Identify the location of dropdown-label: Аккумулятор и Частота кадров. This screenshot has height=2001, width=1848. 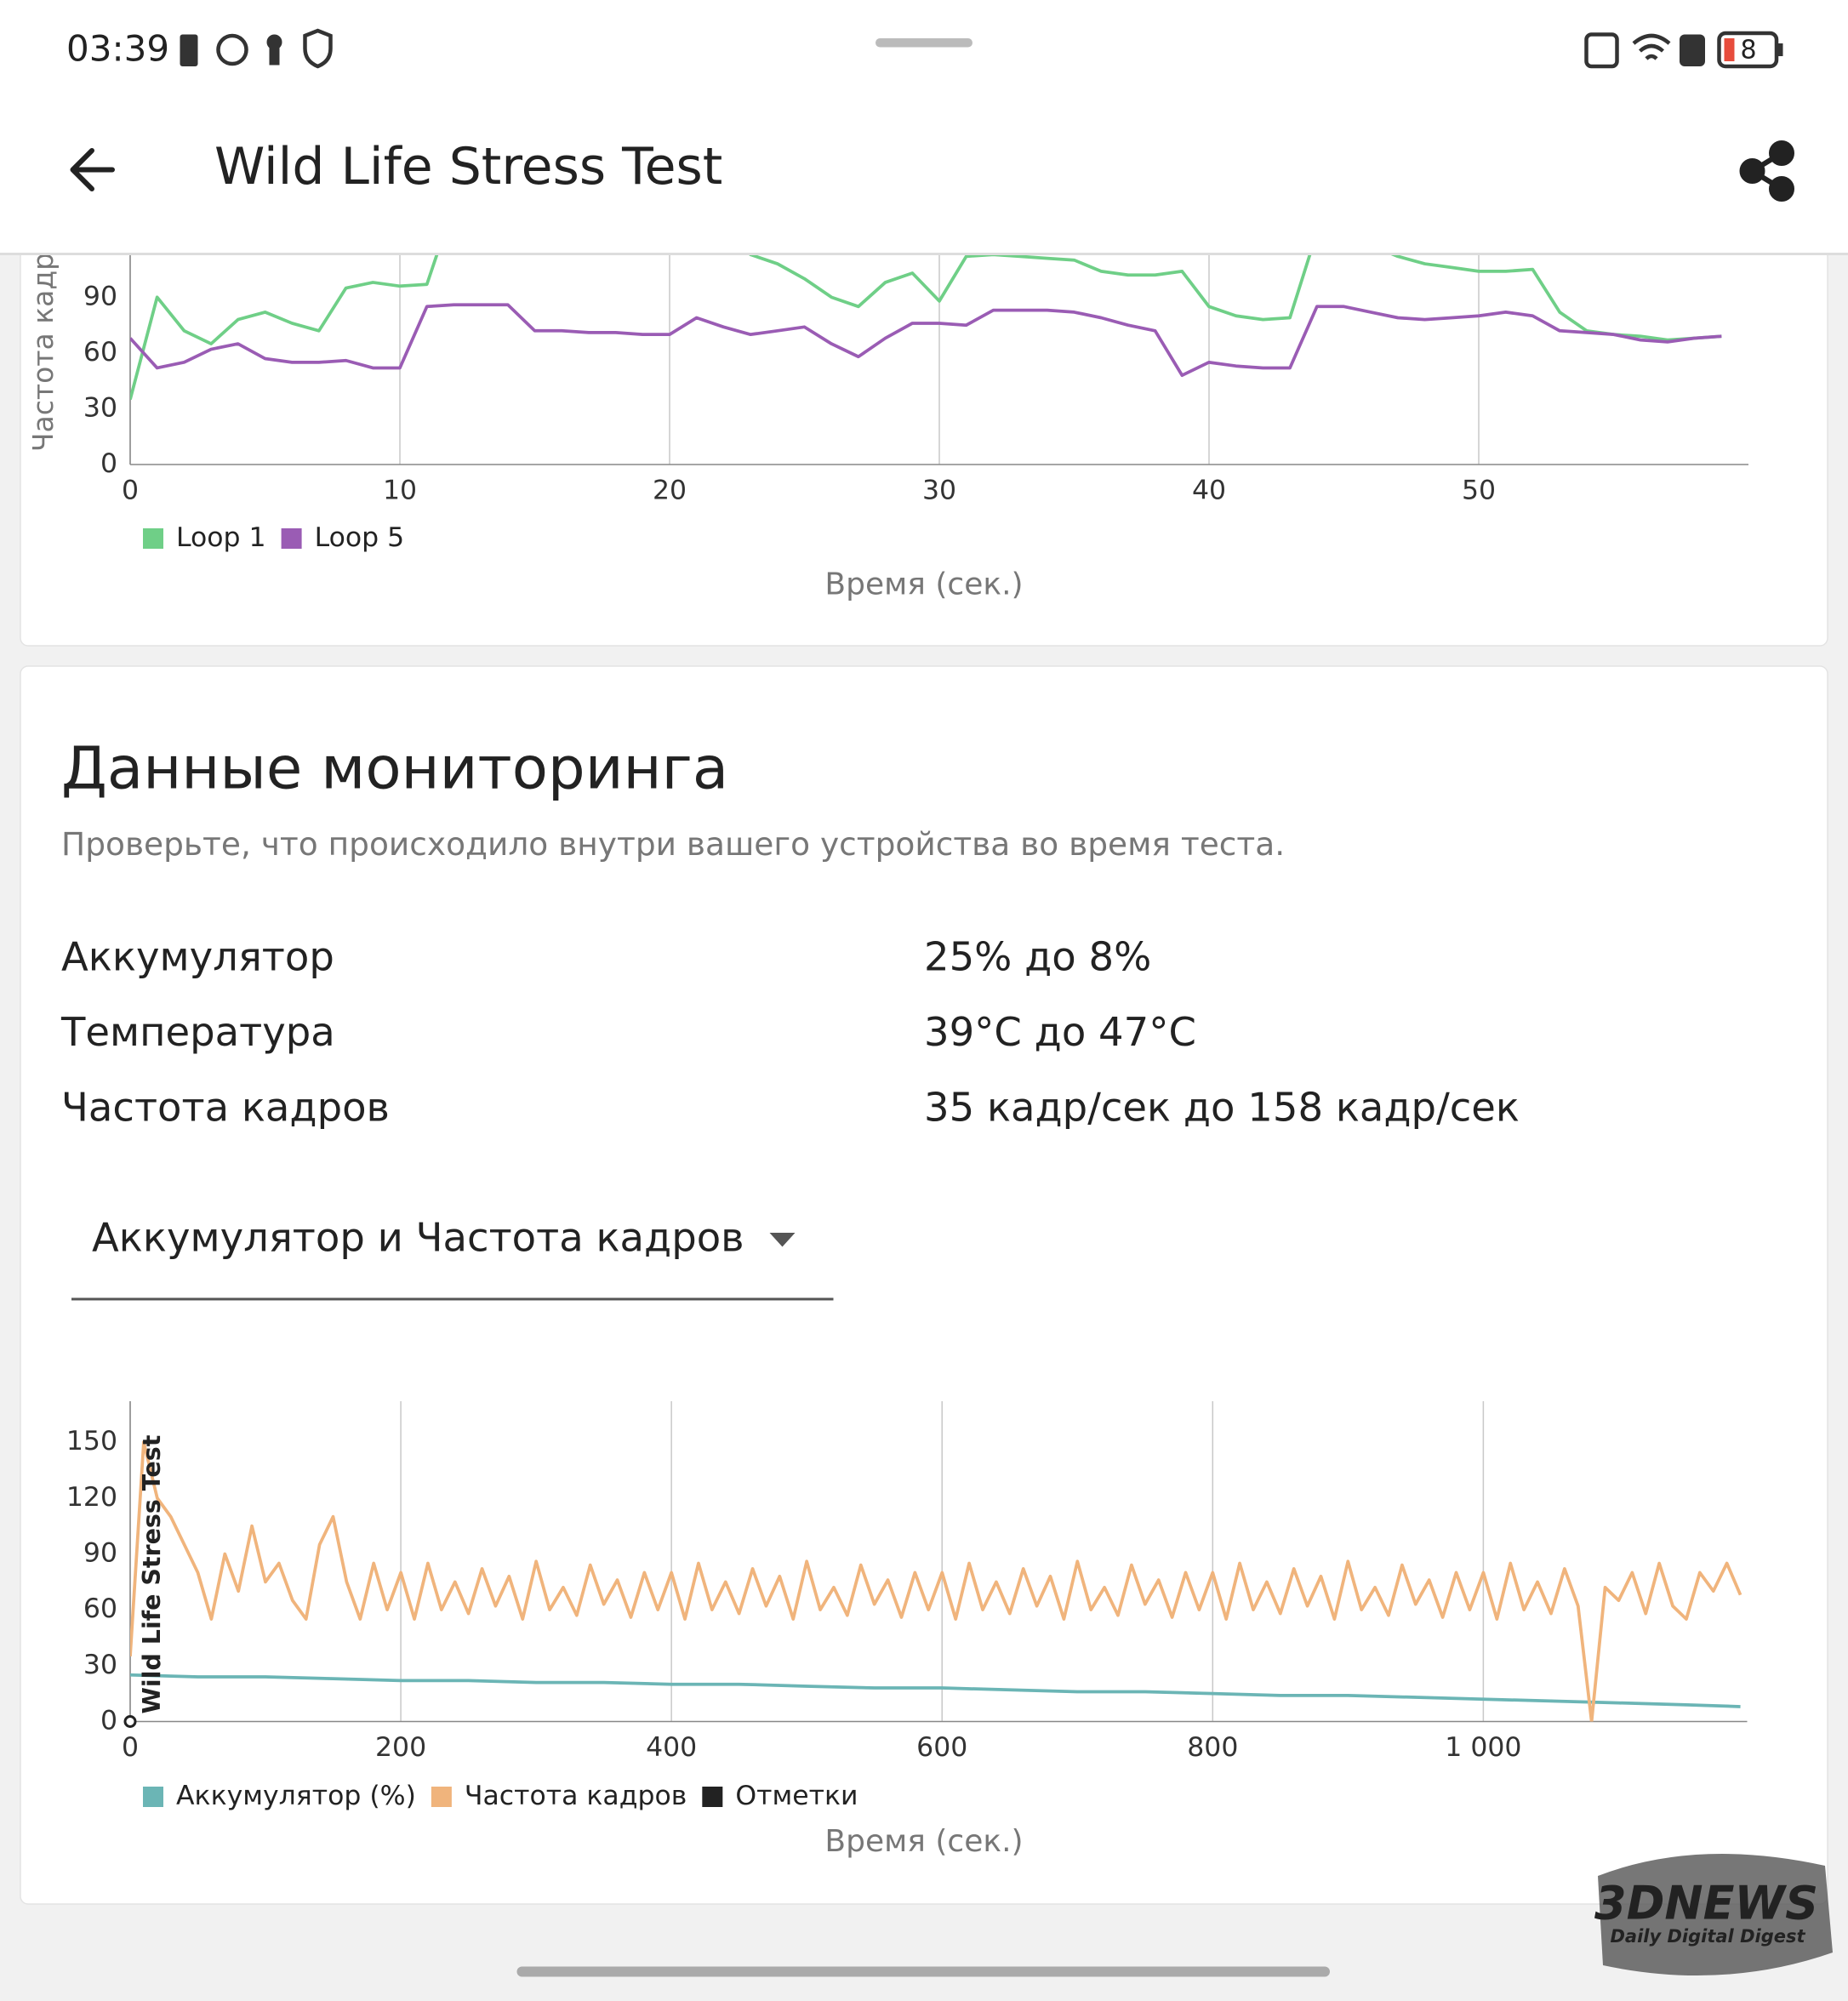
(418, 1238).